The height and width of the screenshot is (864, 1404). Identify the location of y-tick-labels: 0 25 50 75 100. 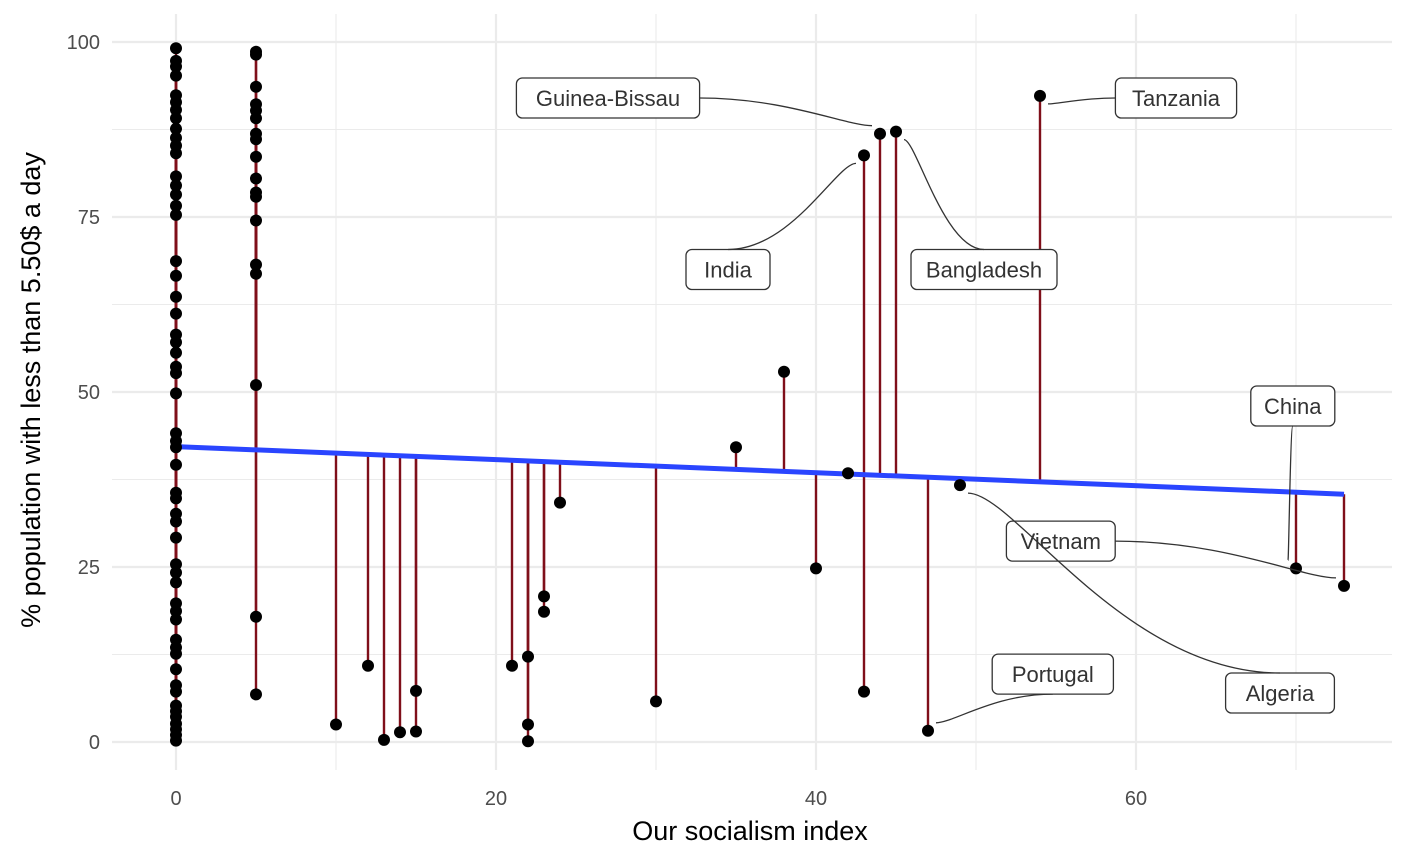
(83, 393).